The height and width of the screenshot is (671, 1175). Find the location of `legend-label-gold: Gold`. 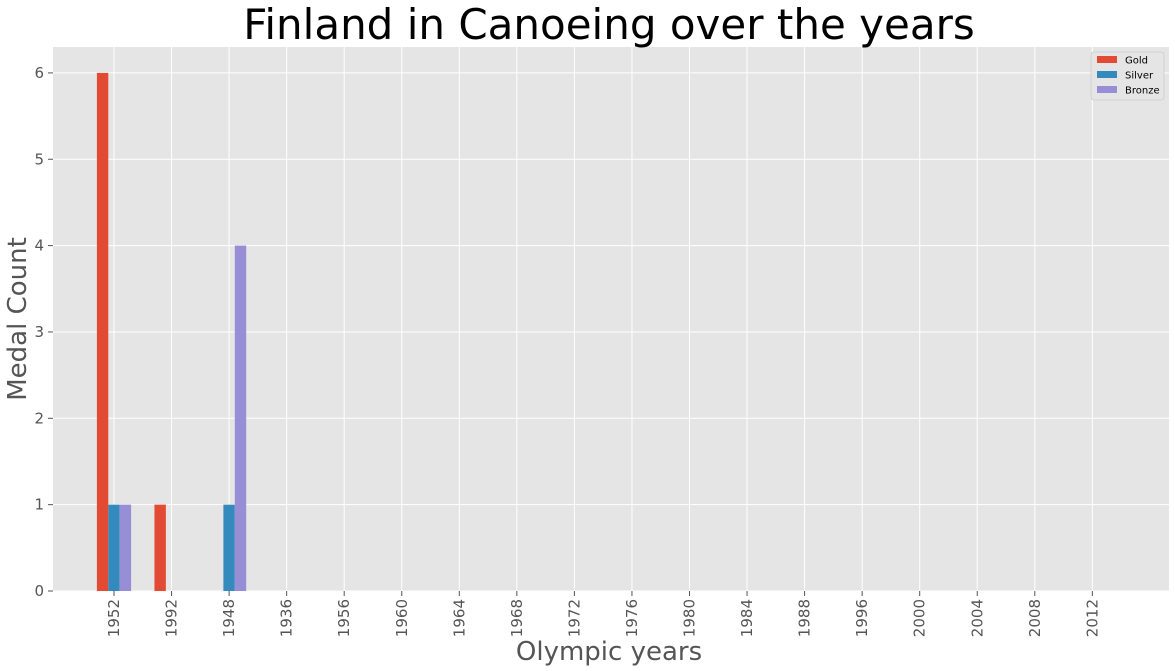

legend-label-gold: Gold is located at coordinates (1136, 61).